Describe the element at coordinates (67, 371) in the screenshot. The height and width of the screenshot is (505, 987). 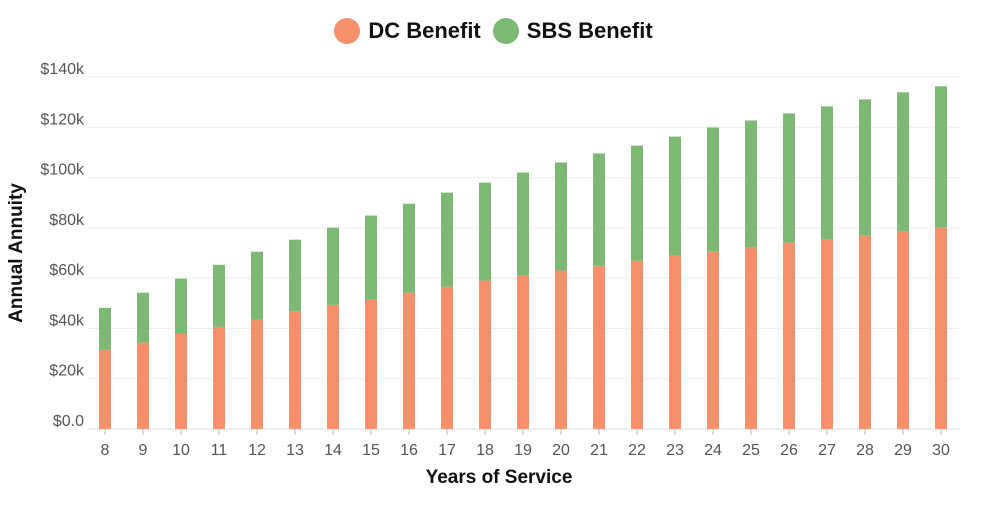
I see `y-tick-label: $20k` at that location.